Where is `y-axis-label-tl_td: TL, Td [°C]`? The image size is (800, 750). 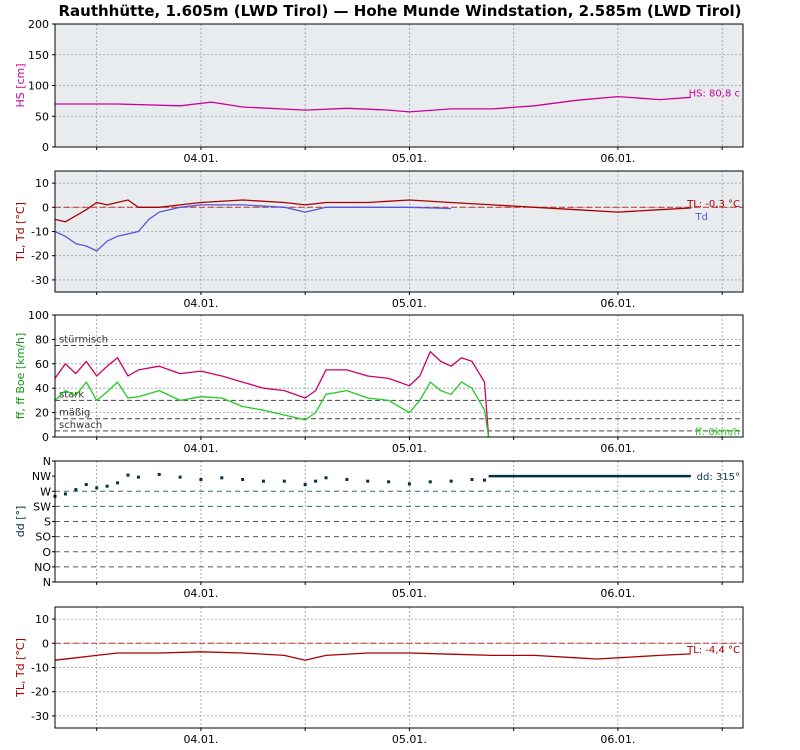 y-axis-label-tl_td: TL, Td [°C] is located at coordinates (20, 232).